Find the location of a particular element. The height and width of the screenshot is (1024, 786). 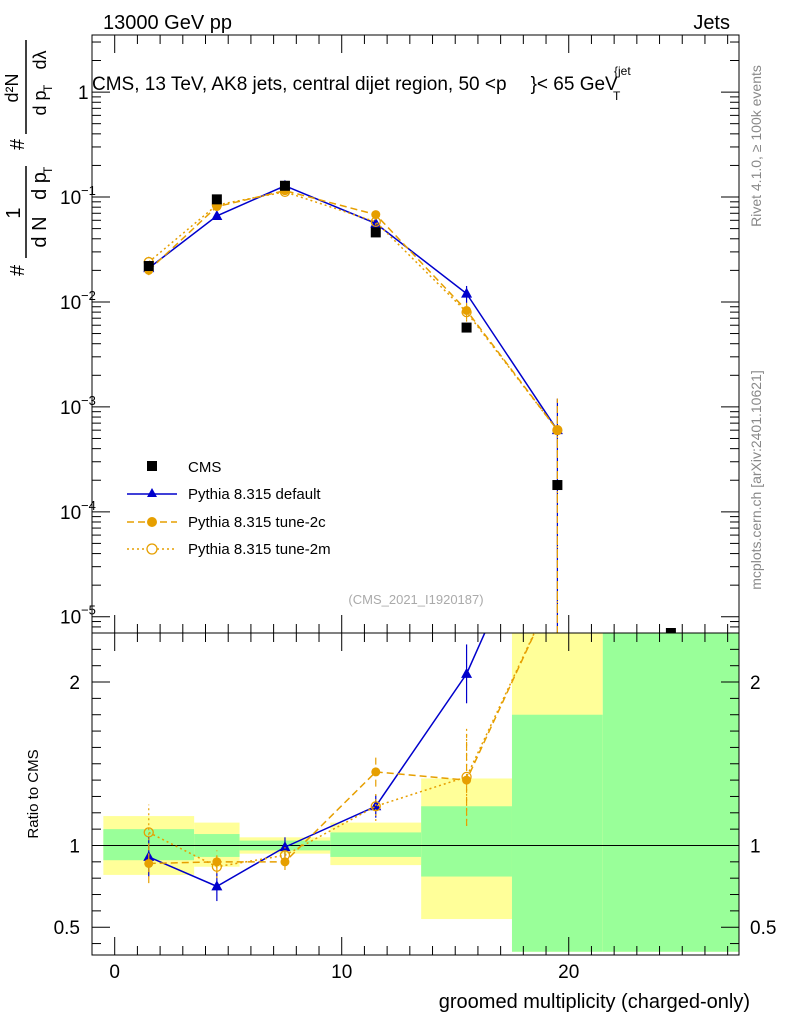

ratio-y-tick-label-left: 0.5 is located at coordinates (67, 928).